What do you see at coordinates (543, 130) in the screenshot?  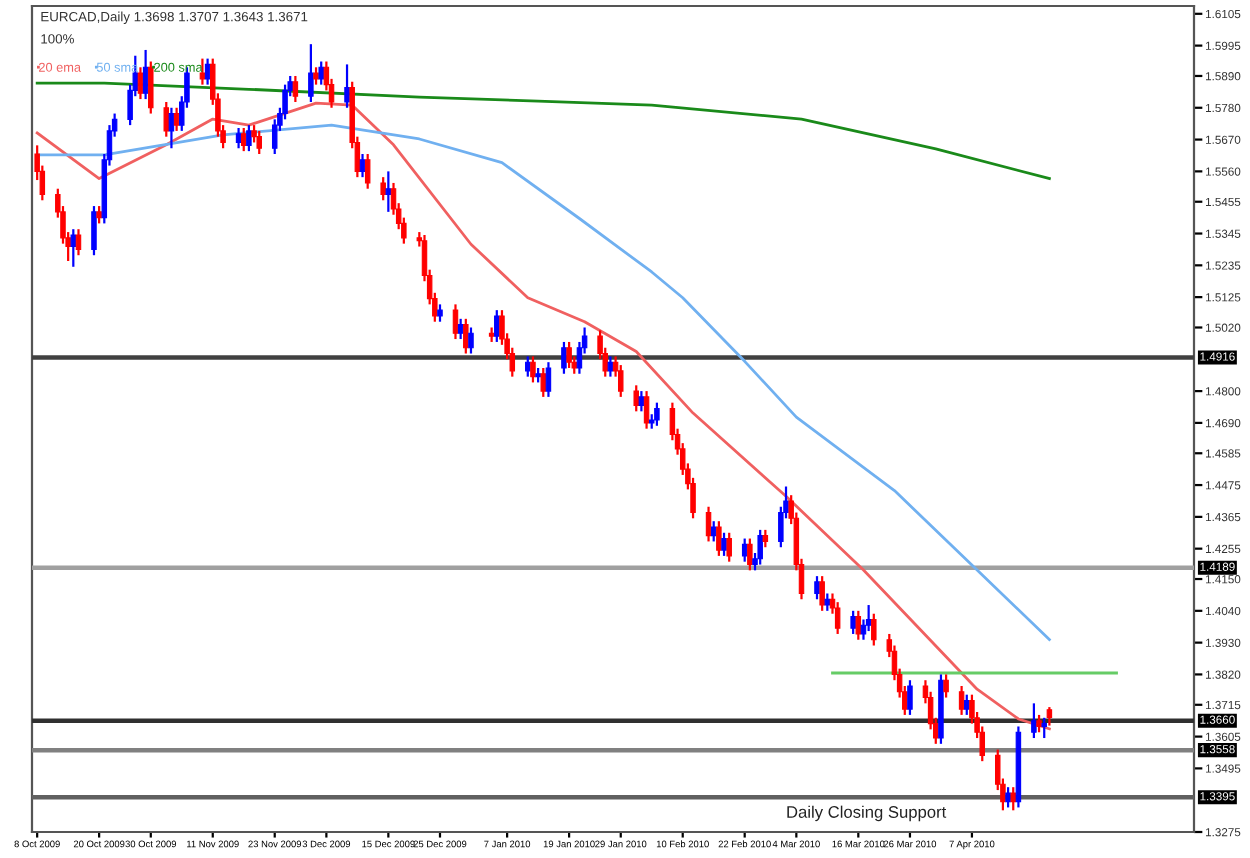 I see `line-series` at bounding box center [543, 130].